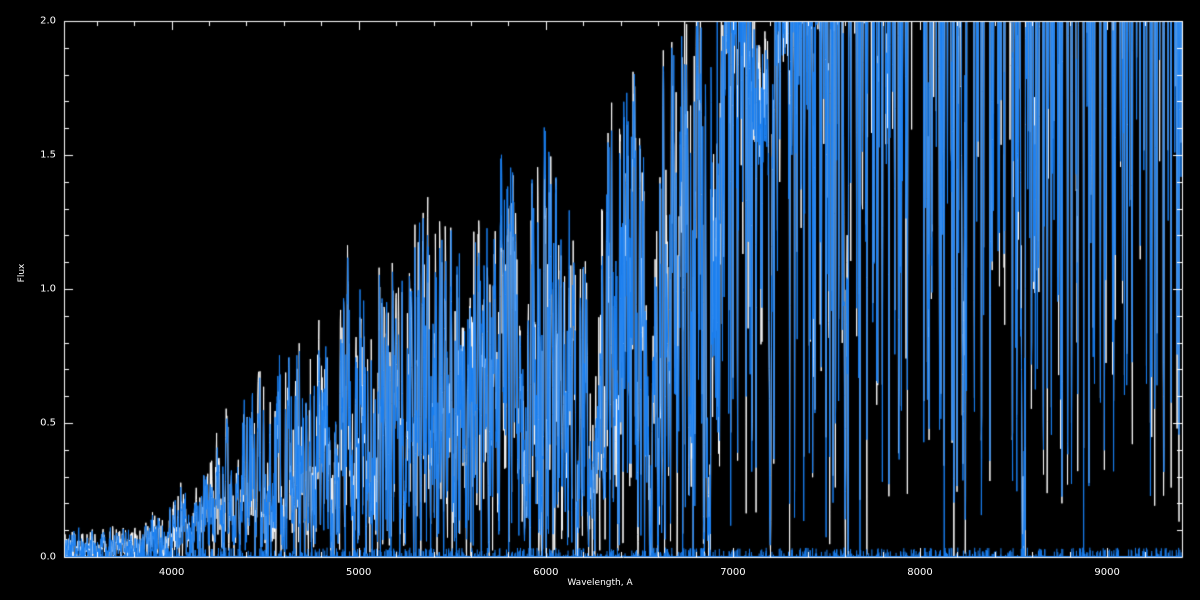 The height and width of the screenshot is (600, 1200). I want to click on y-tick-label: 1.0, so click(48, 289).